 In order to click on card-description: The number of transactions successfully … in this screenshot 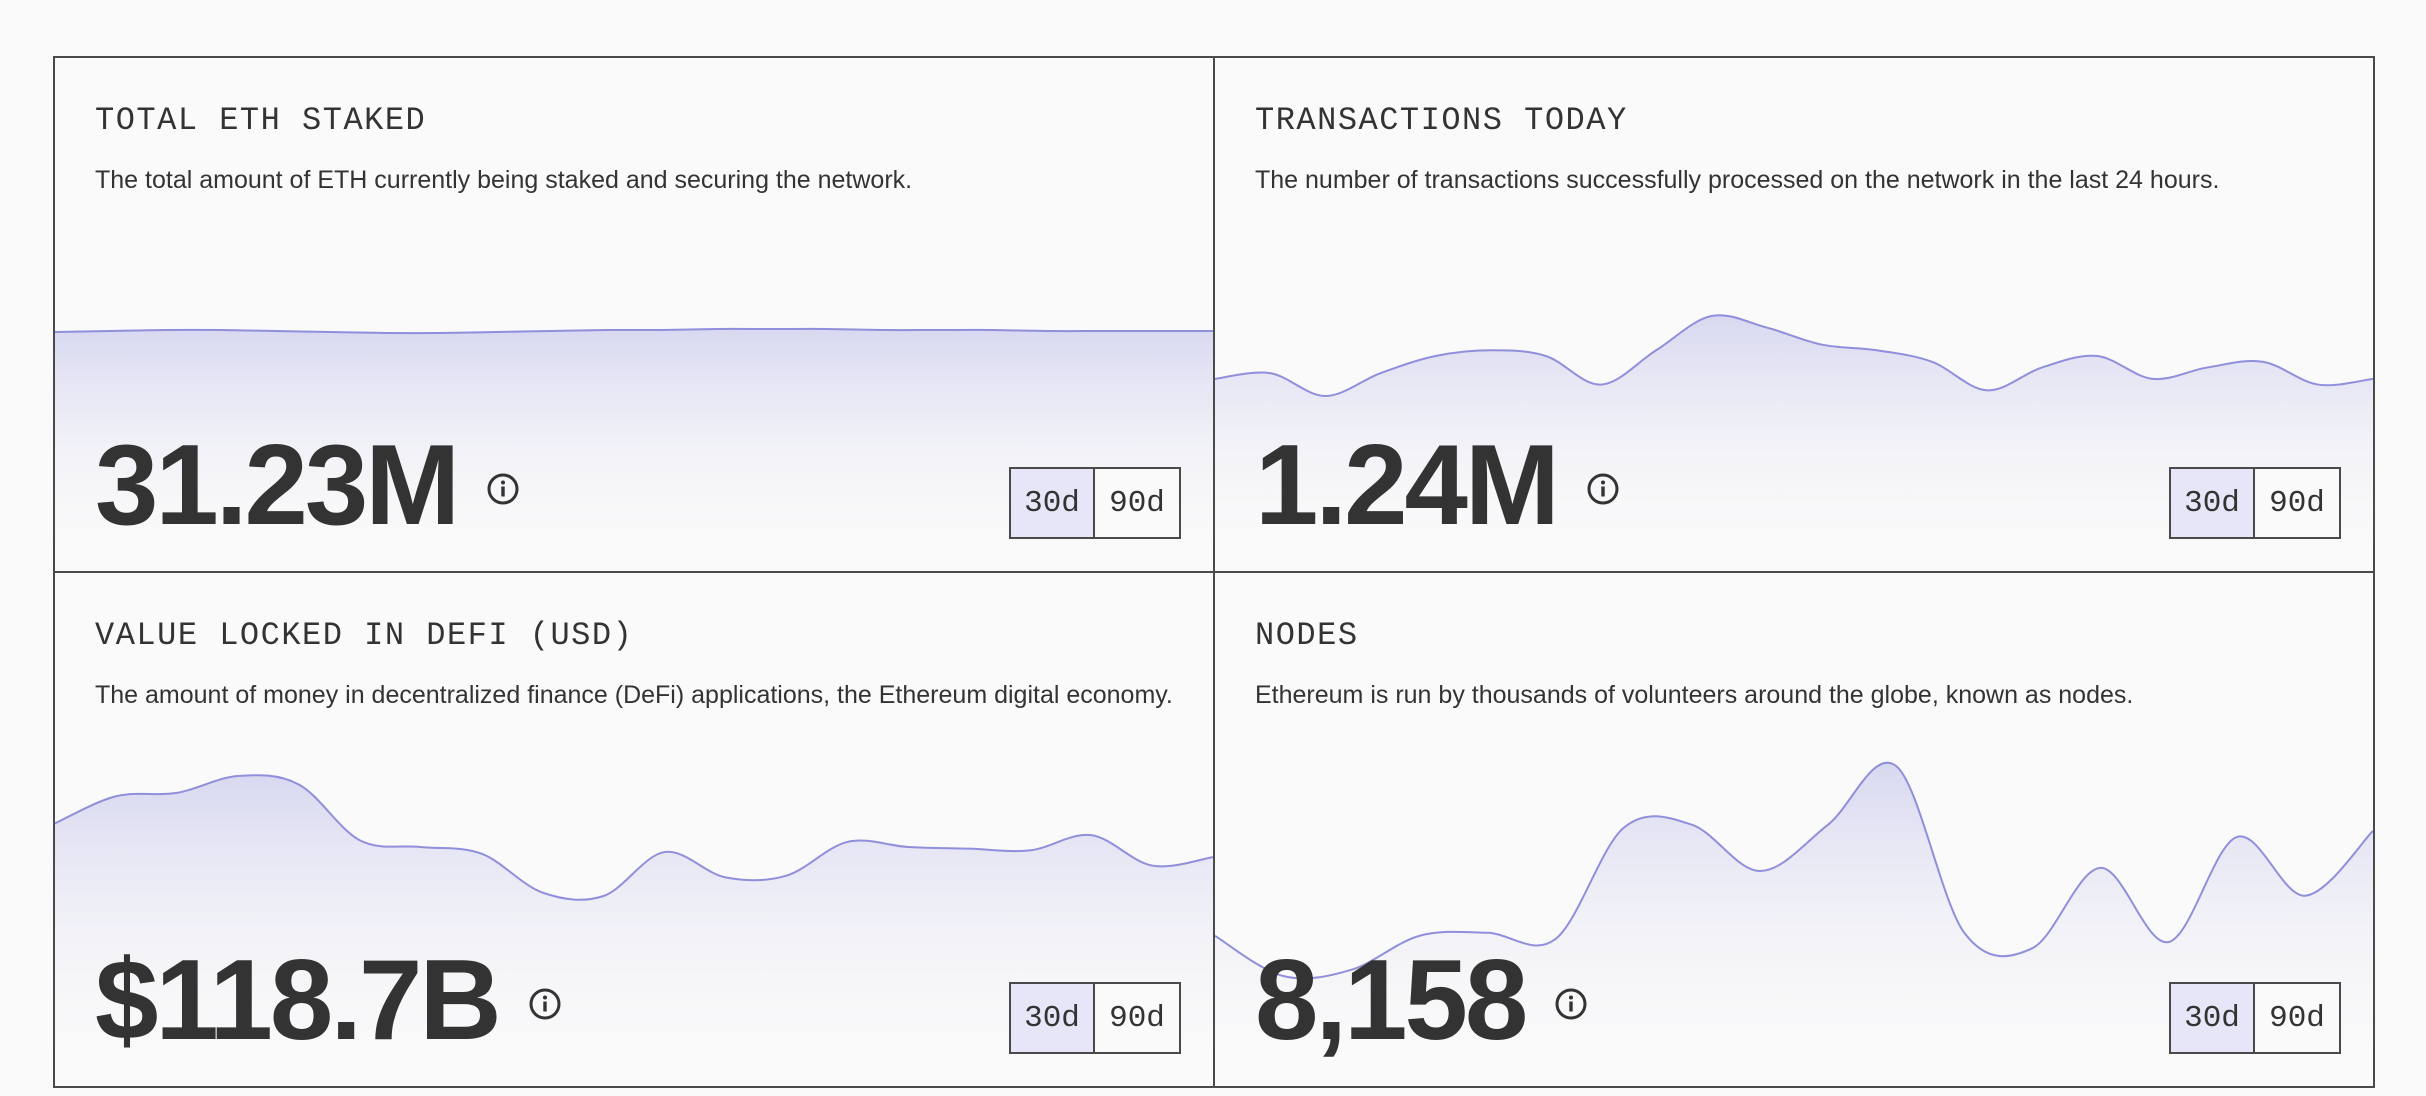, I will do `click(1737, 180)`.